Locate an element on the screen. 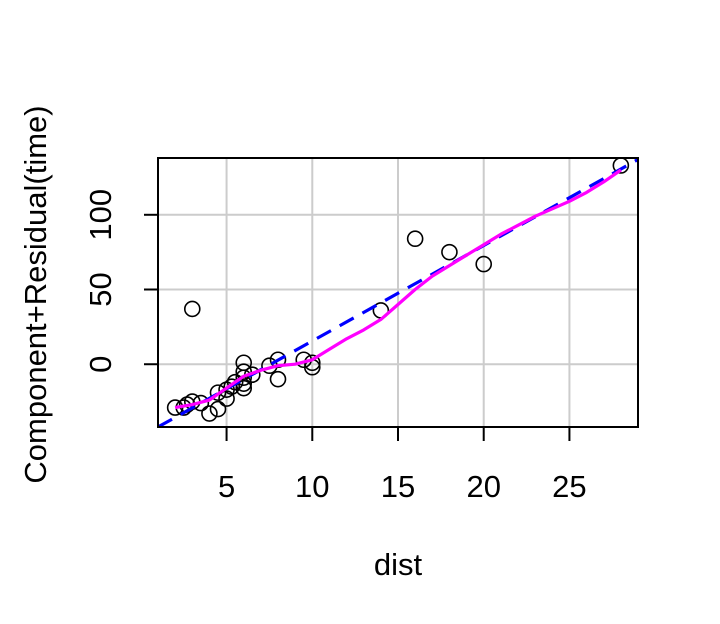  x-tick-label: 5 is located at coordinates (226, 486).